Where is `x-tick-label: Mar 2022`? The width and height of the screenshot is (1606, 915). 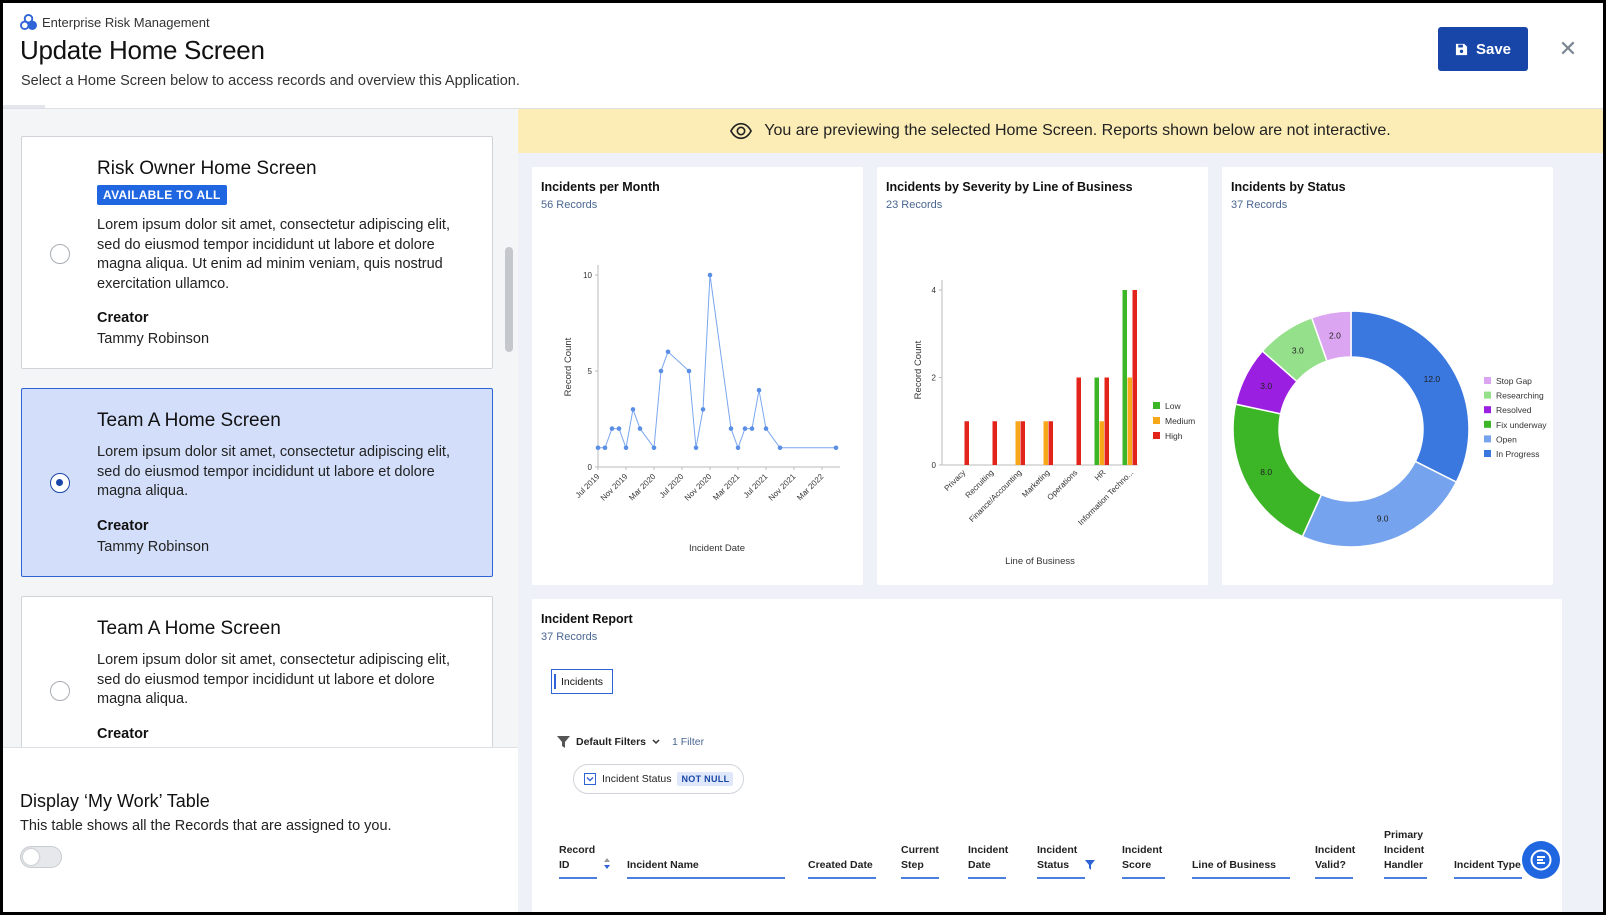
x-tick-label: Mar 2022 is located at coordinates (810, 487).